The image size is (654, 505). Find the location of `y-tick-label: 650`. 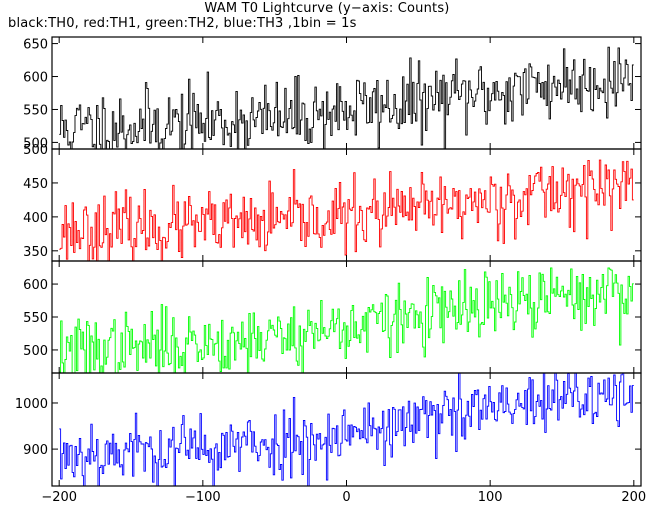

y-tick-label: 650 is located at coordinates (35, 45).